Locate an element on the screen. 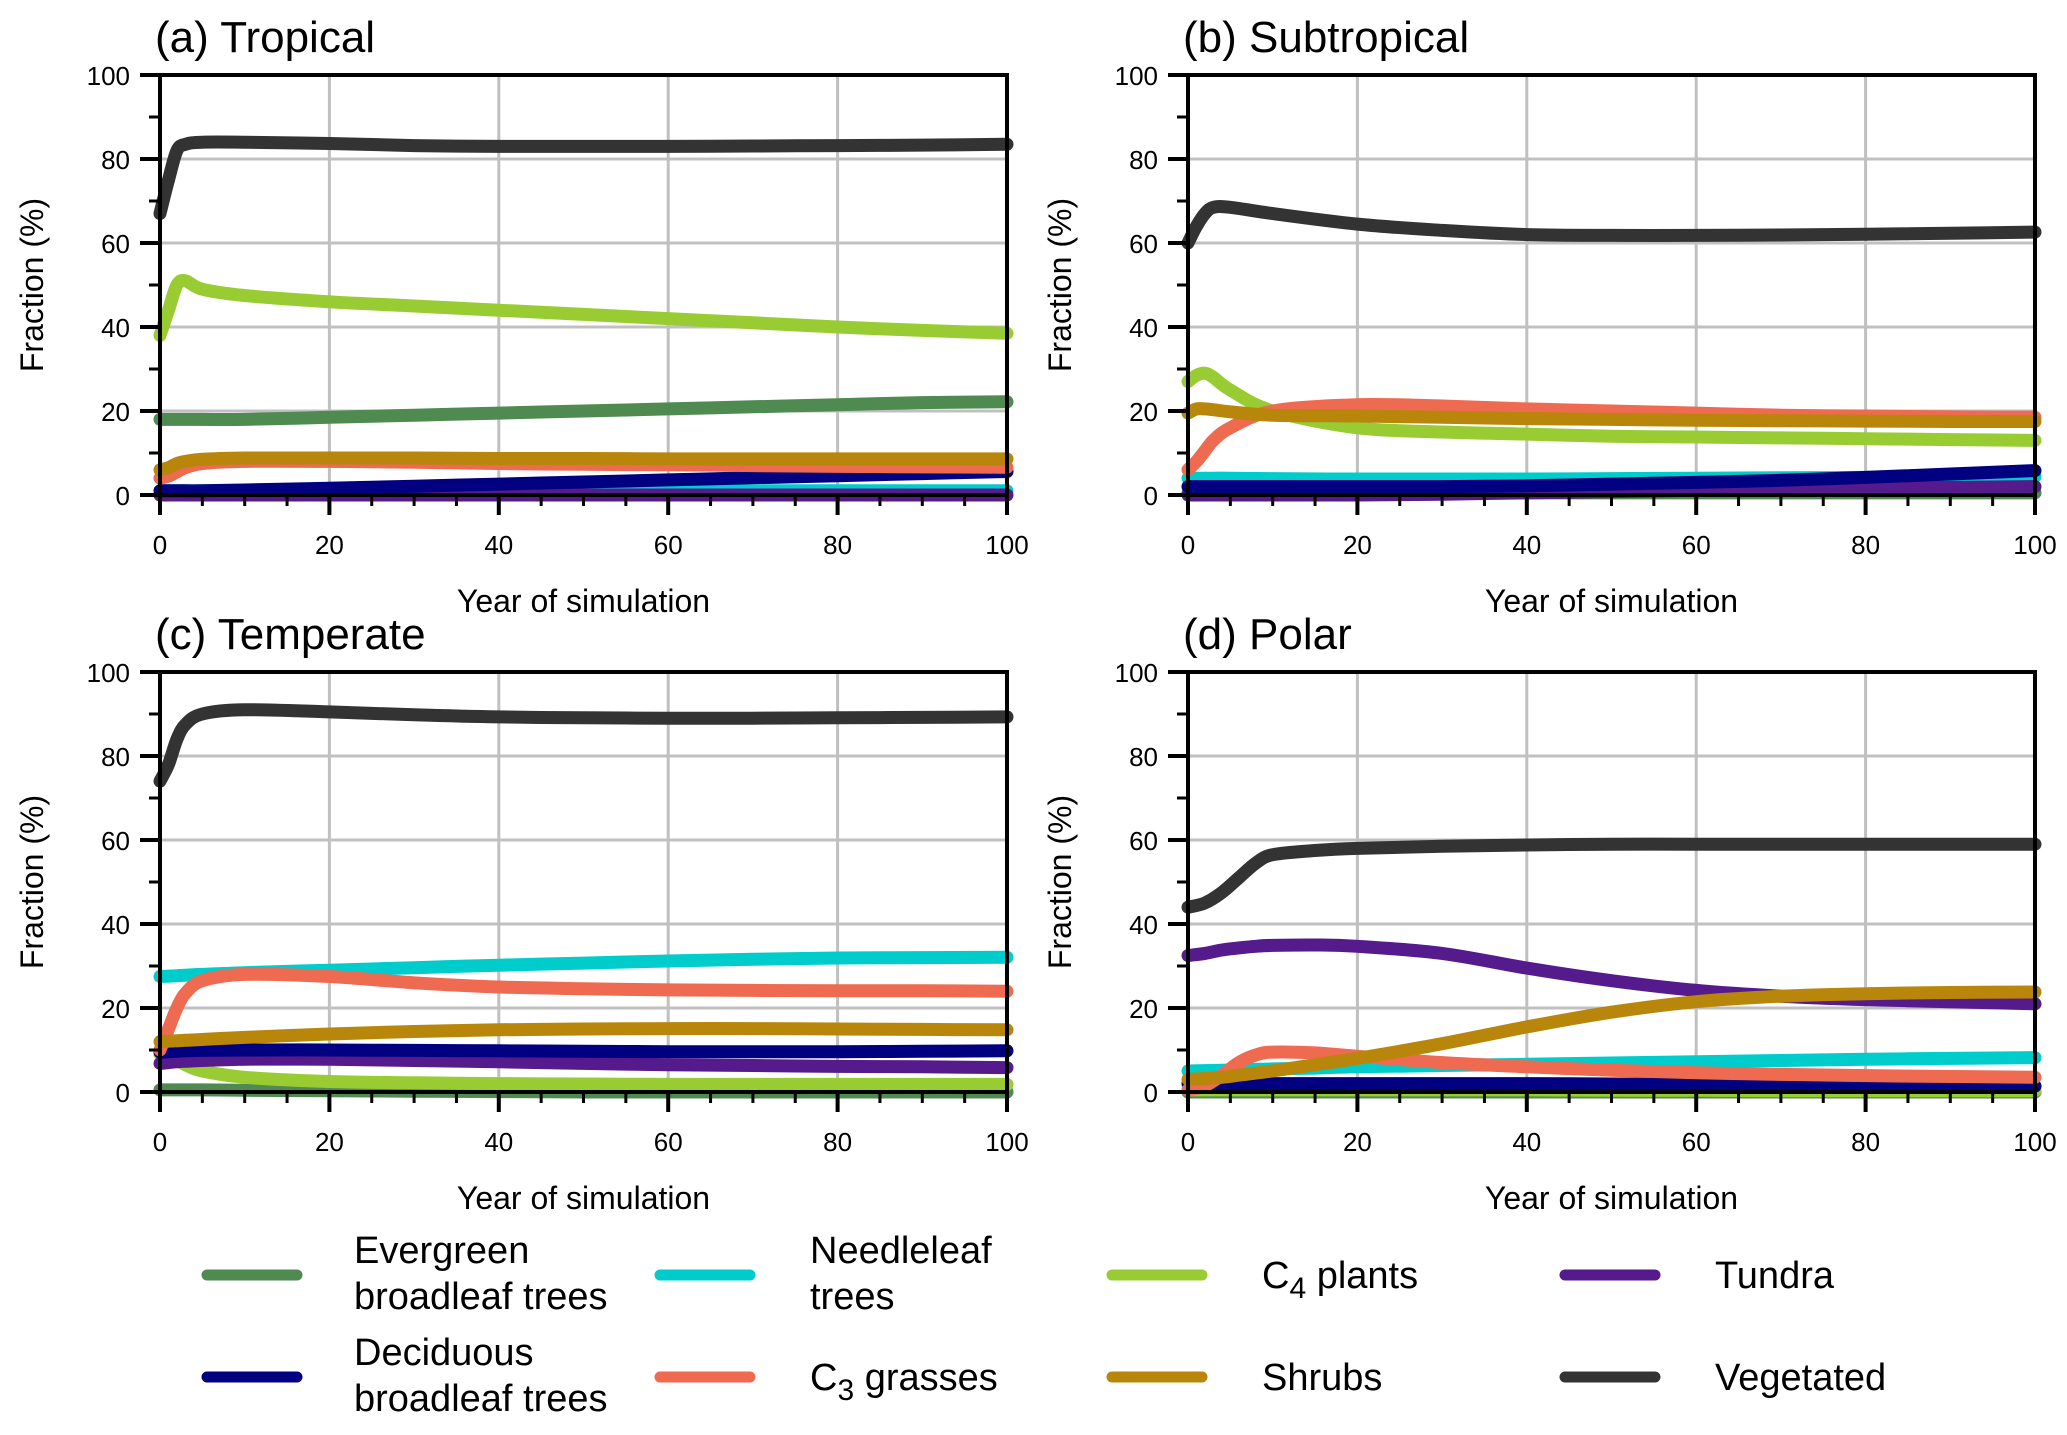 This screenshot has width=2067, height=1435. legend-label-line1: Evergreen is located at coordinates (441, 1251).